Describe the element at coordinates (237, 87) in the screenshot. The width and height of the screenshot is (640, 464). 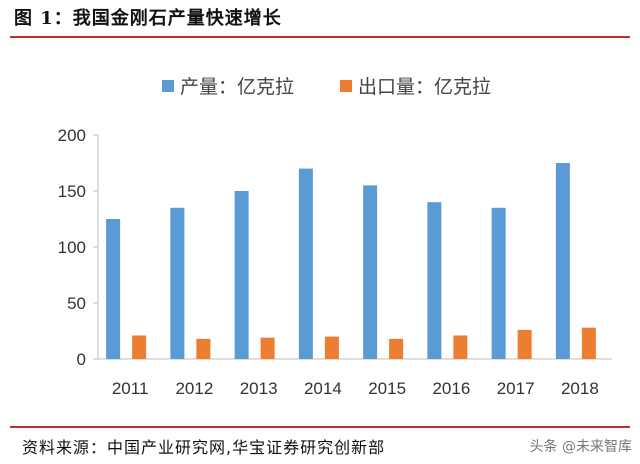
I see `legend-label-1: 产量：亿克拉` at that location.